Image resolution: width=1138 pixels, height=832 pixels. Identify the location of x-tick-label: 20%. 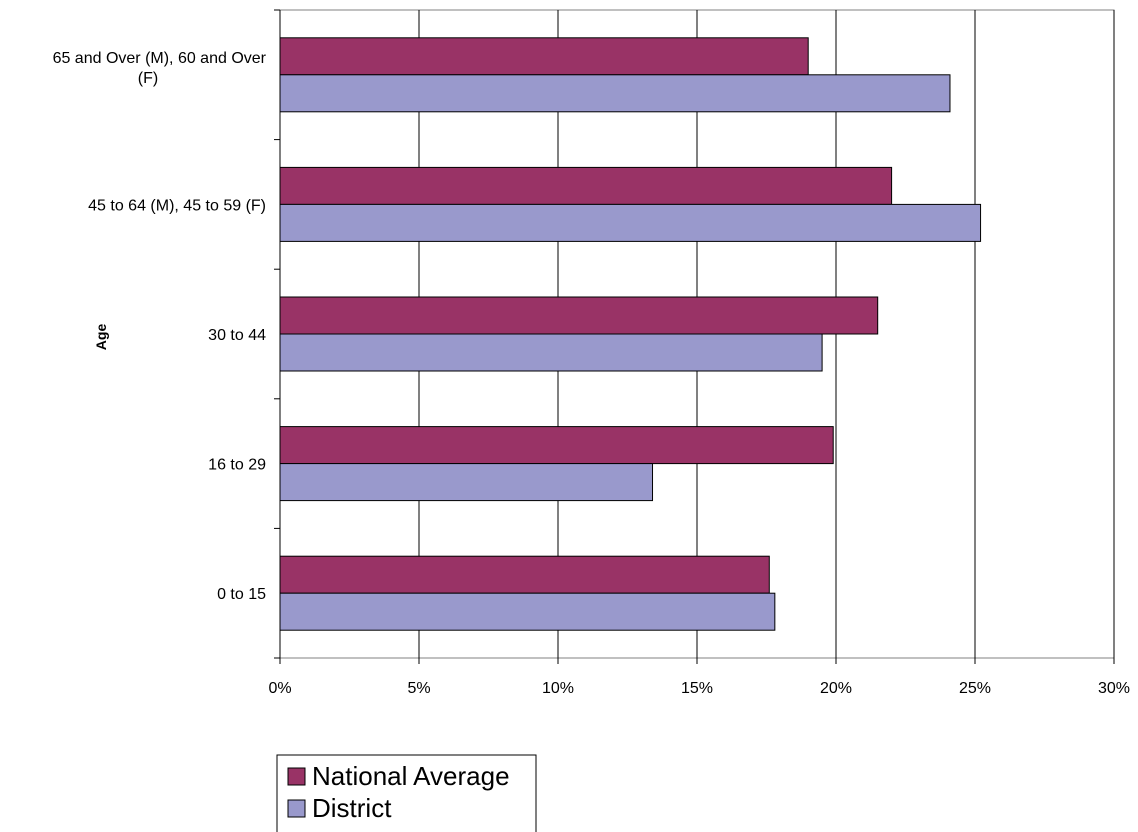
(836, 688).